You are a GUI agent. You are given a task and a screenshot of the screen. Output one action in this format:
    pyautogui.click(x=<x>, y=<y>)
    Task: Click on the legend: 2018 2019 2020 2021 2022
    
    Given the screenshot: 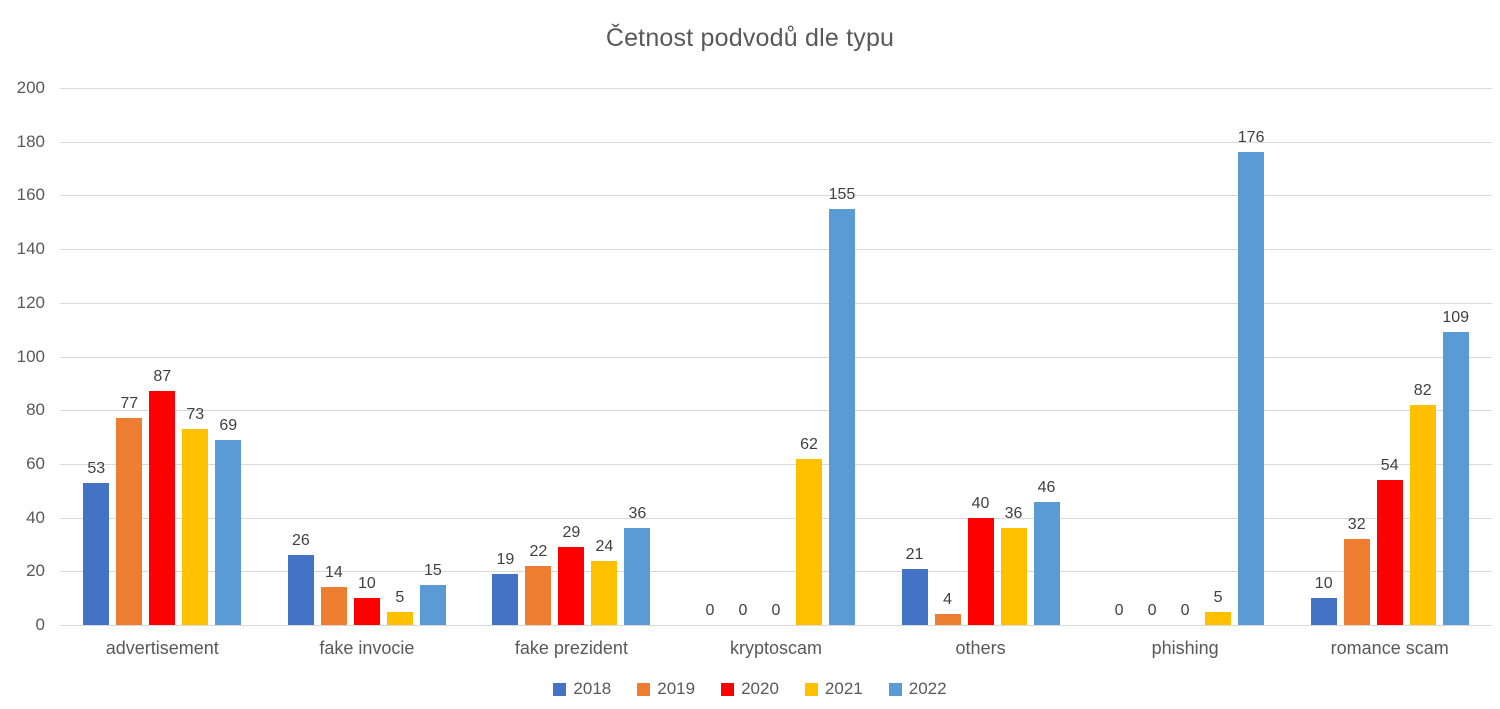 What is the action you would take?
    pyautogui.click(x=750, y=689)
    